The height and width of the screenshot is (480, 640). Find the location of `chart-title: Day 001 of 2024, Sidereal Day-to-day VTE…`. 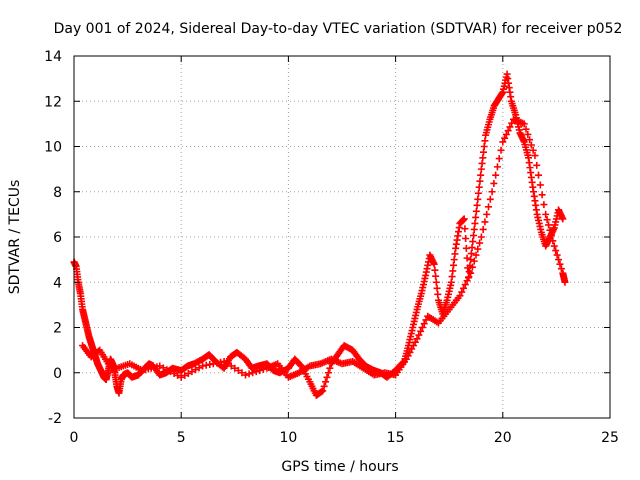

chart-title: Day 001 of 2024, Sidereal Day-to-day VTE… is located at coordinates (338, 29).